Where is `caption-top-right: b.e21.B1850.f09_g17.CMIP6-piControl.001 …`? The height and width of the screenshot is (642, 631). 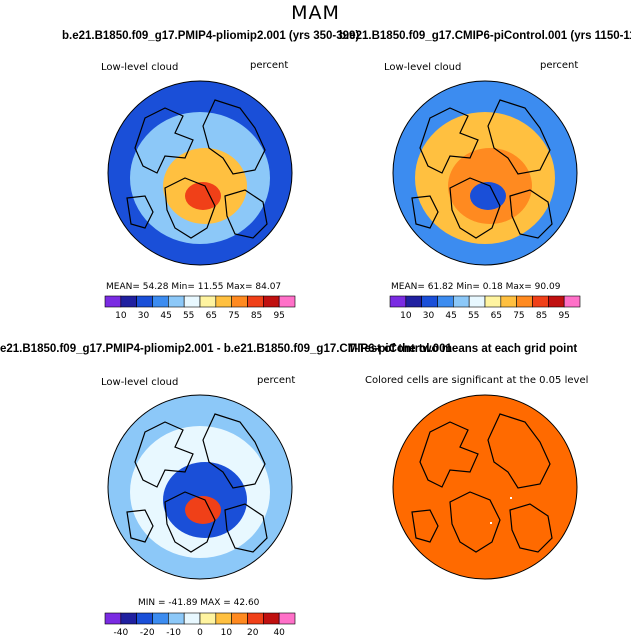
caption-top-right: b.e21.B1850.f09_g17.CMIP6-piControl.001 … is located at coordinates (485, 36).